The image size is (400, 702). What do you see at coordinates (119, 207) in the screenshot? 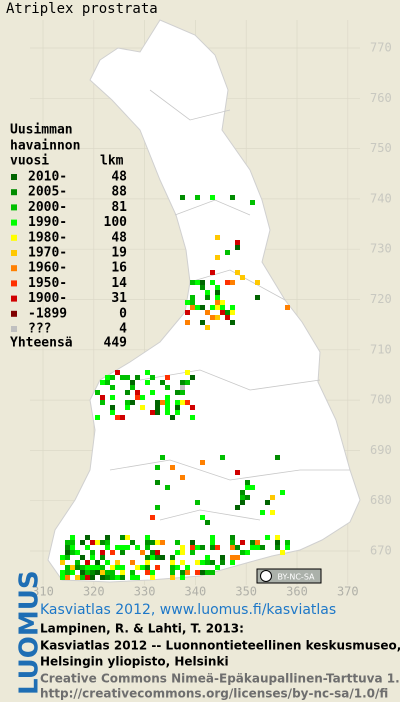
I see `legend-count: 81` at bounding box center [119, 207].